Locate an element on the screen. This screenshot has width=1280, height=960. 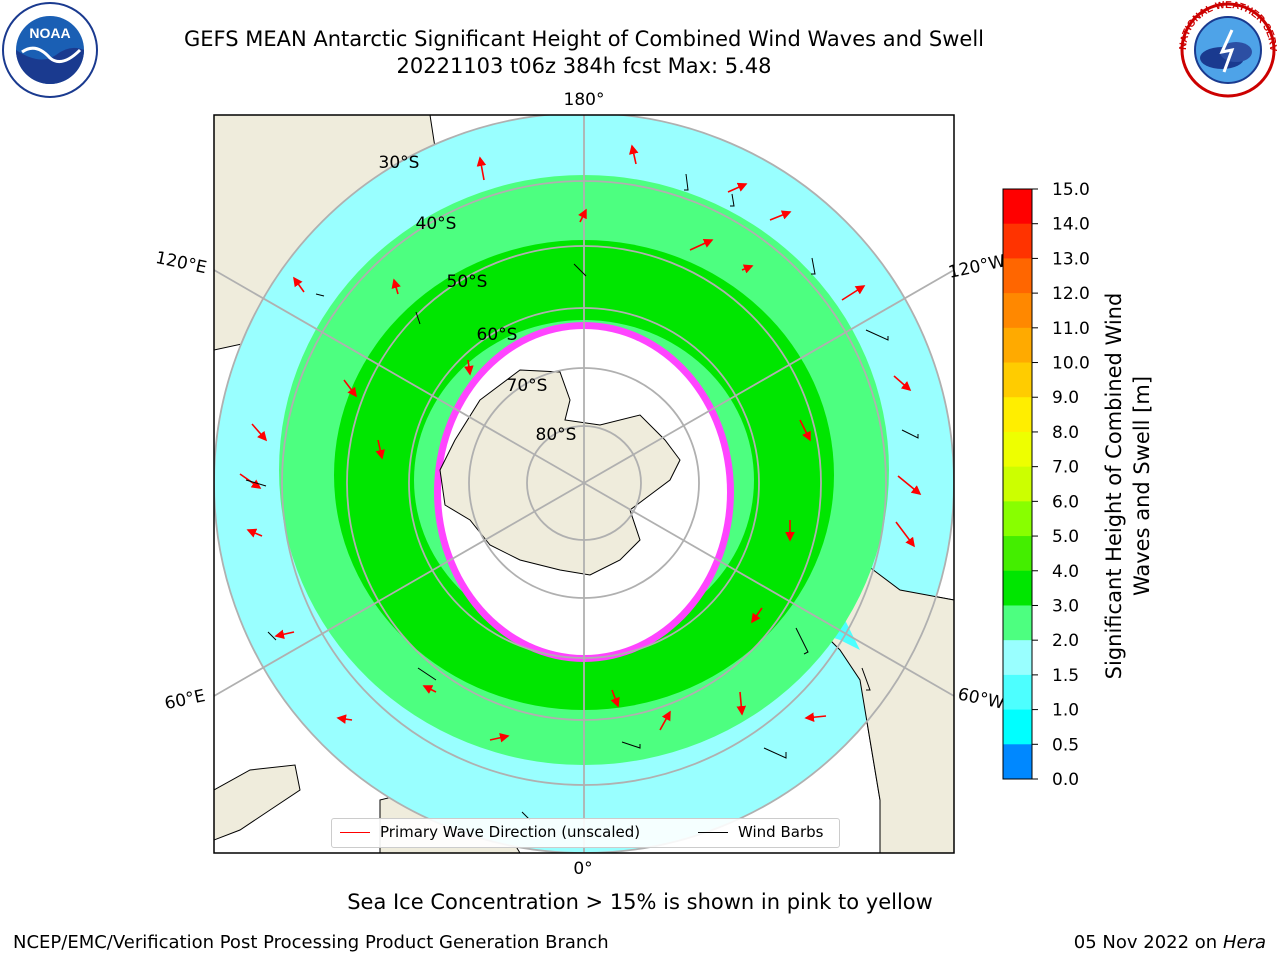
legend-wave-swatch is located at coordinates (355, 832).